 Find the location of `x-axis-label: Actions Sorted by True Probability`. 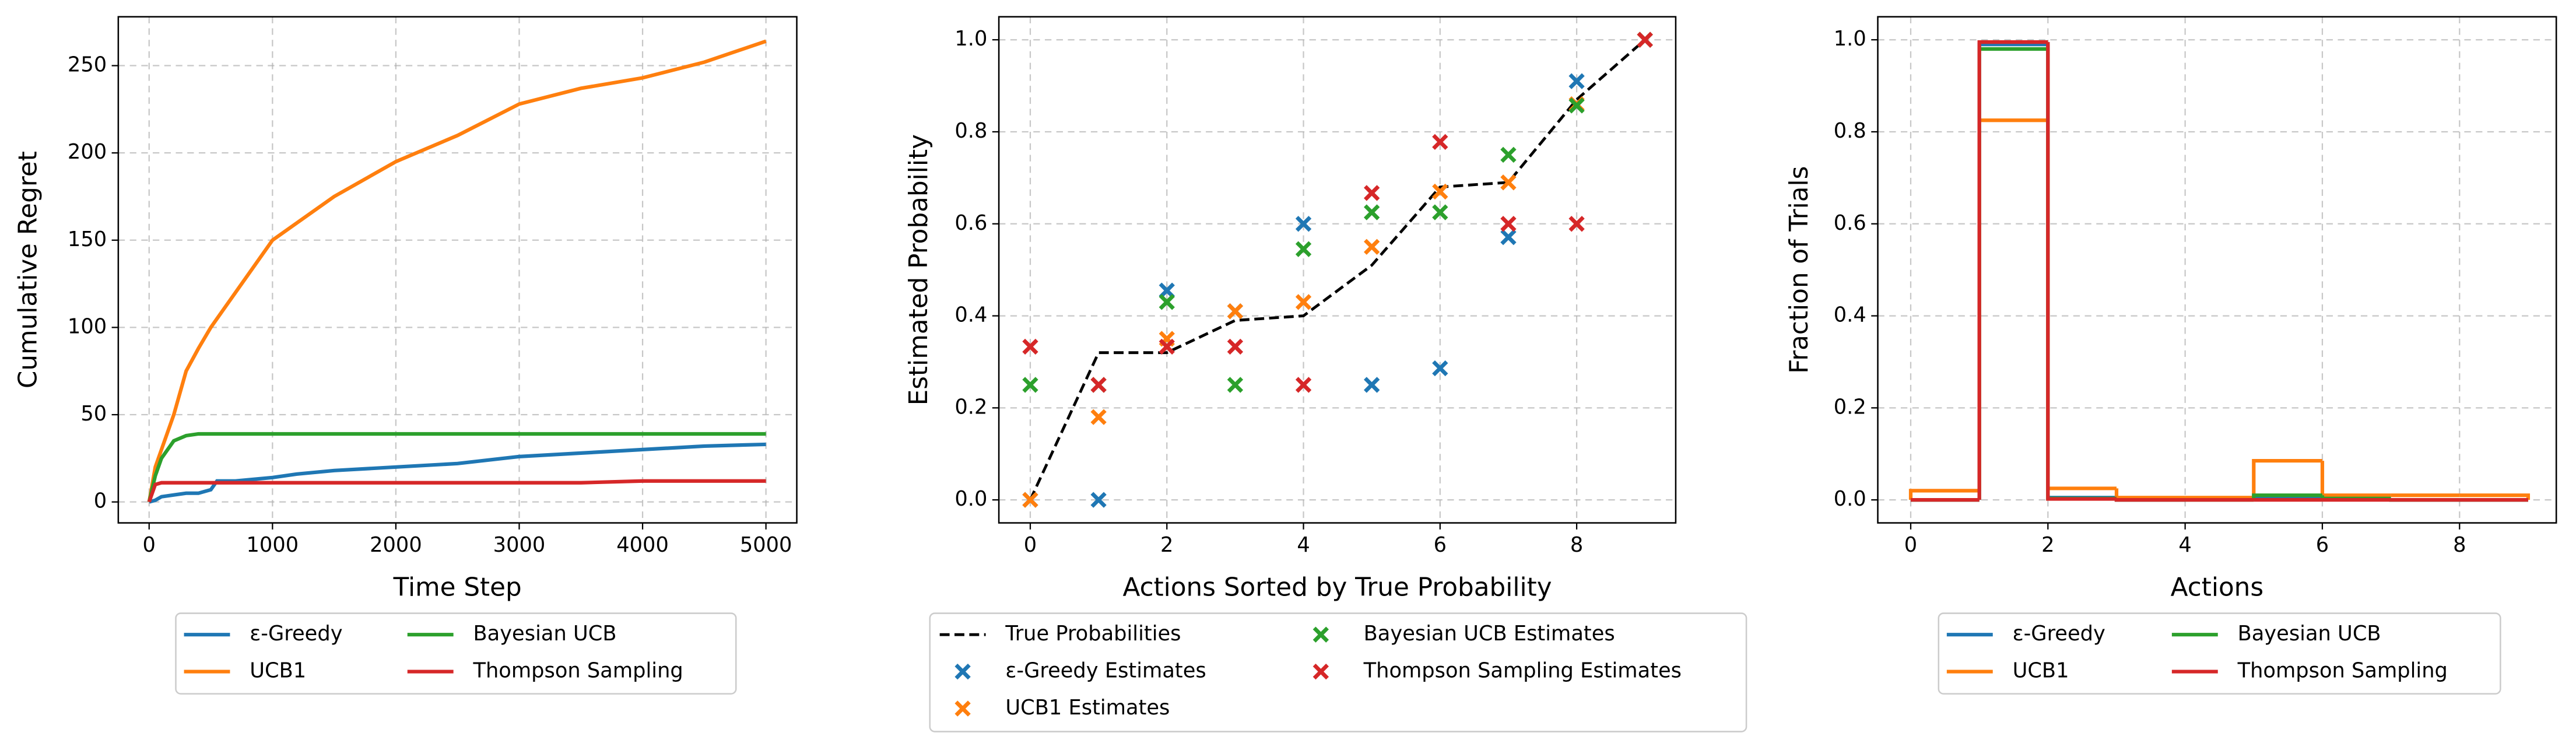

x-axis-label: Actions Sorted by True Probability is located at coordinates (1337, 587).